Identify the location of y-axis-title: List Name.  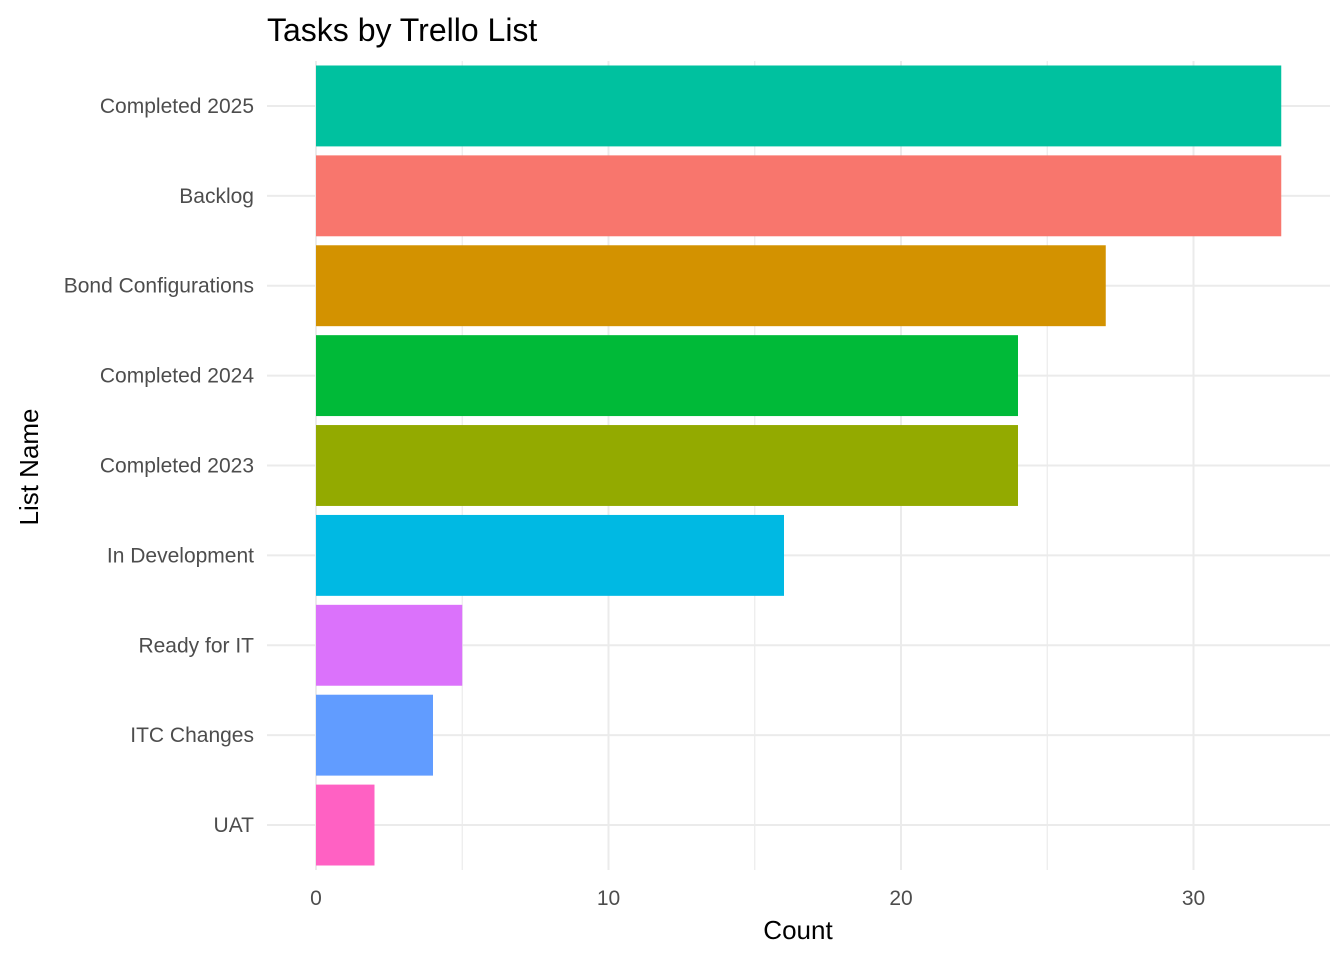
(29, 466).